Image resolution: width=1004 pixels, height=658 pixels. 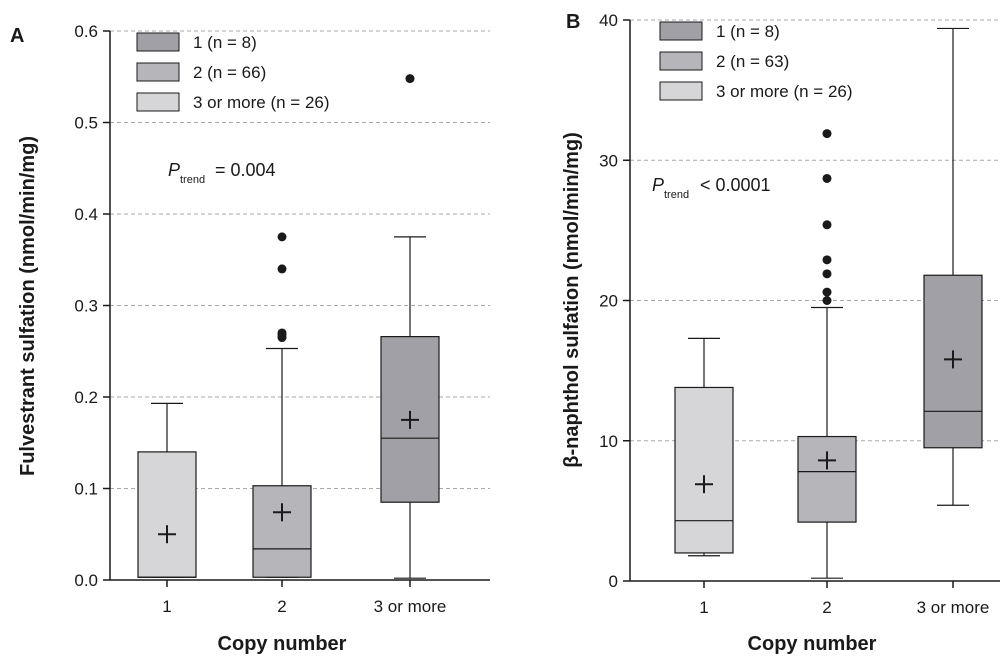 I want to click on y-tick-label: 0.3, so click(x=86, y=306).